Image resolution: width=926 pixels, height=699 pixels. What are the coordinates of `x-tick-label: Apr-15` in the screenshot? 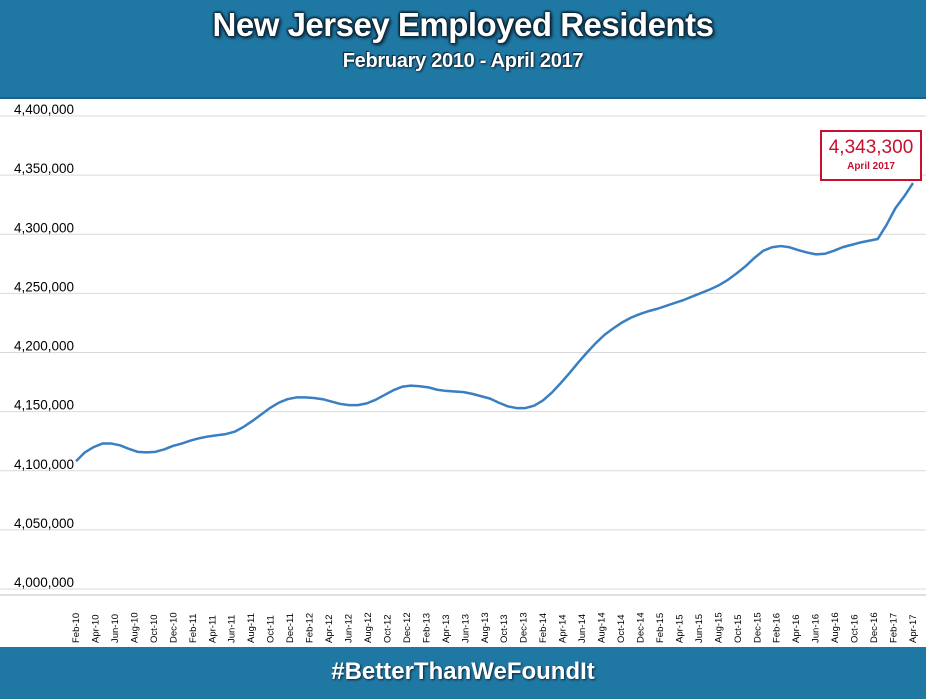 It's located at (679, 628).